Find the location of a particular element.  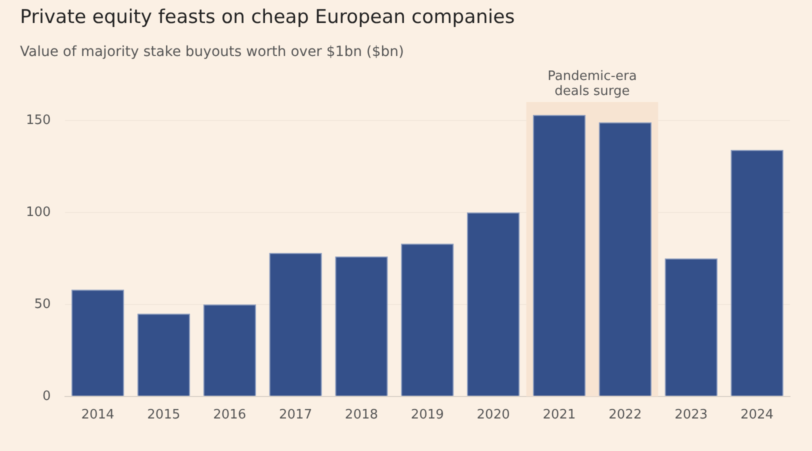

chart-title: Private equity feasts on cheap European companies is located at coordinates (267, 17).